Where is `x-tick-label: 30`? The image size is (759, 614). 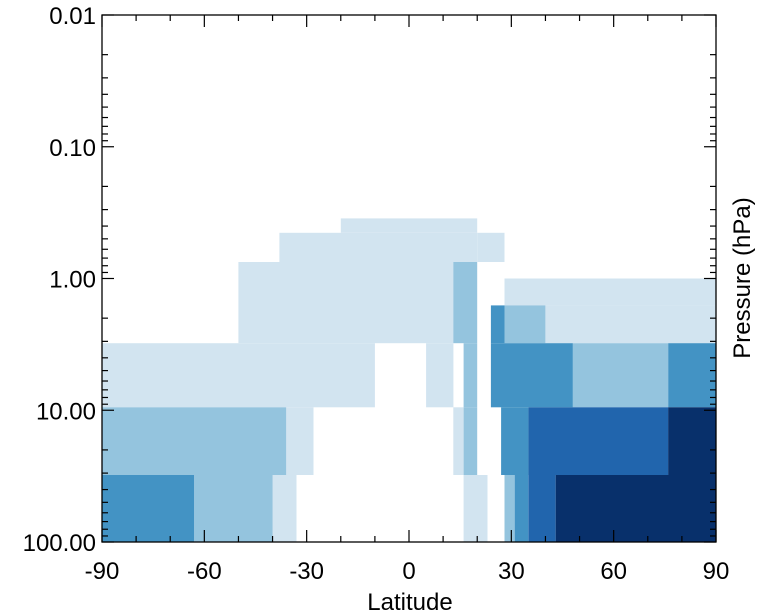 x-tick-label: 30 is located at coordinates (511, 571).